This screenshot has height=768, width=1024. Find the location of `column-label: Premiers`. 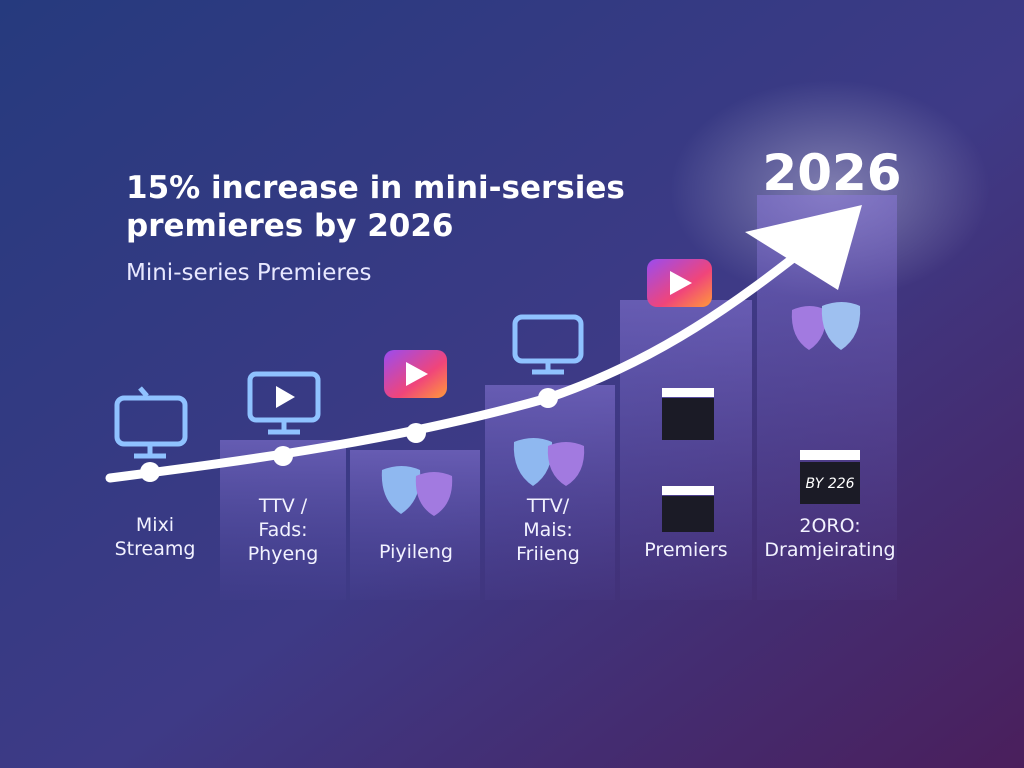

column-label: Premiers is located at coordinates (685, 550).